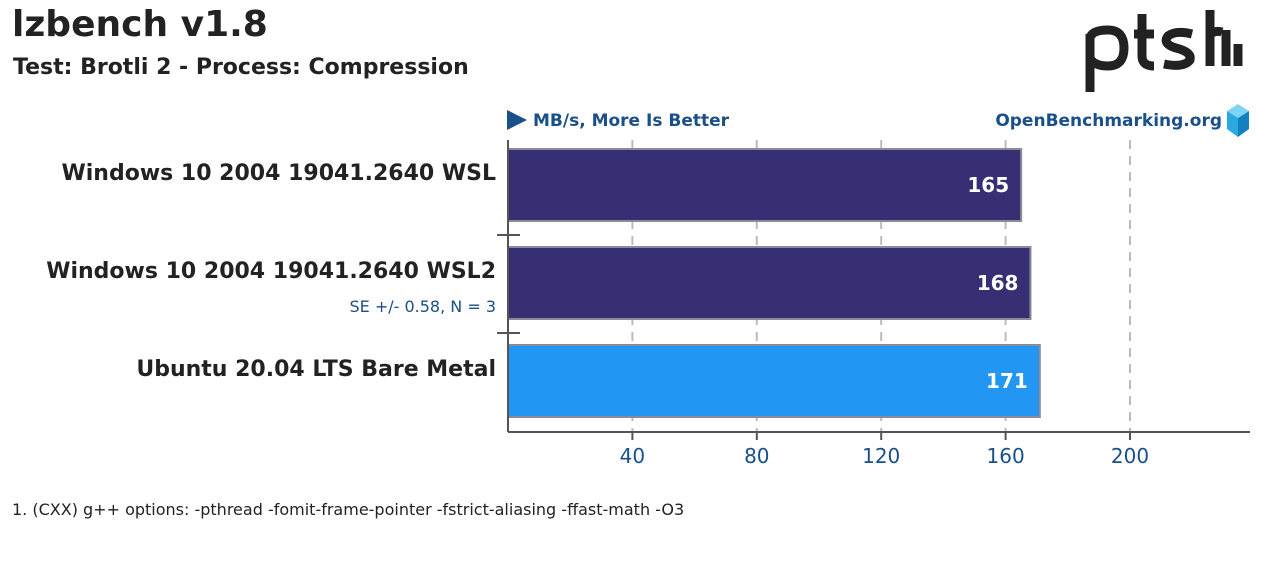 The image size is (1280, 585). What do you see at coordinates (1007, 381) in the screenshot?
I see `value-label-2: 171` at bounding box center [1007, 381].